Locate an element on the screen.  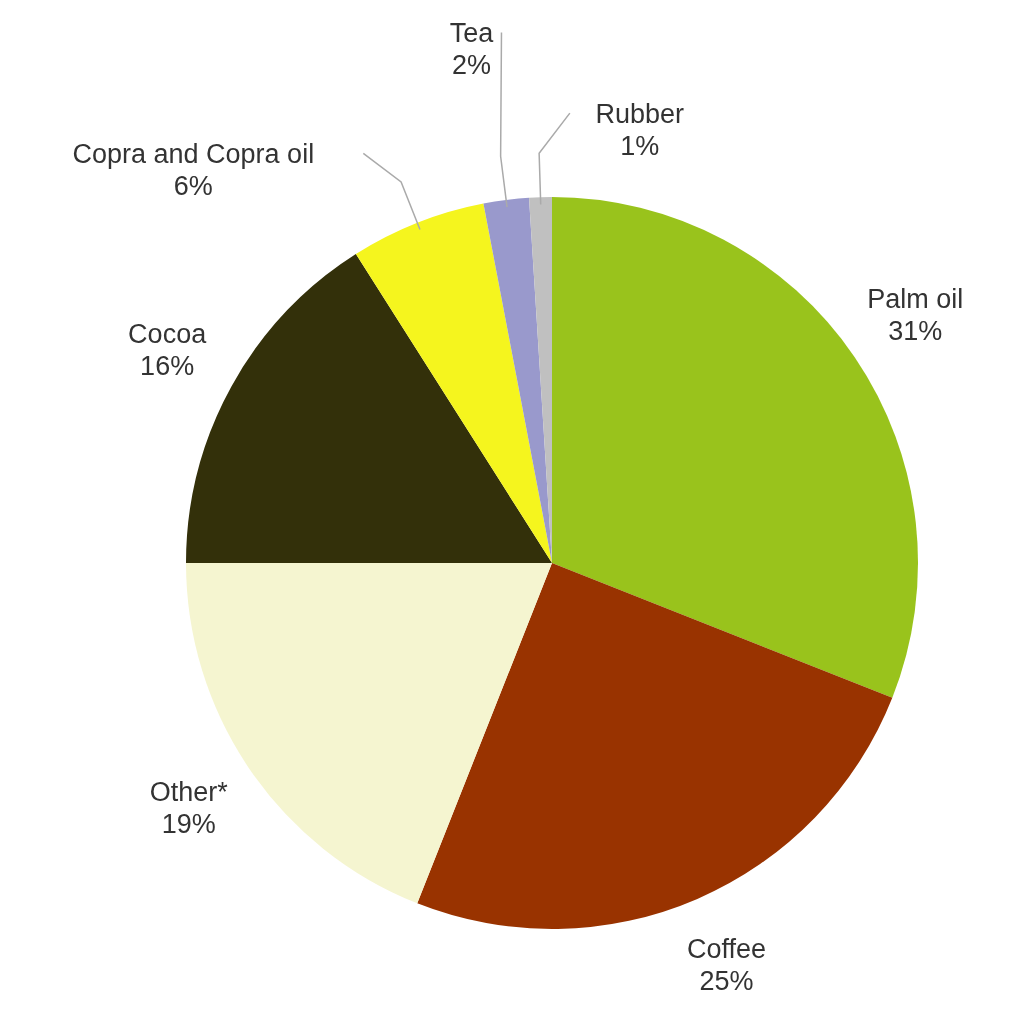
slice-label: Tea is located at coordinates (472, 33).